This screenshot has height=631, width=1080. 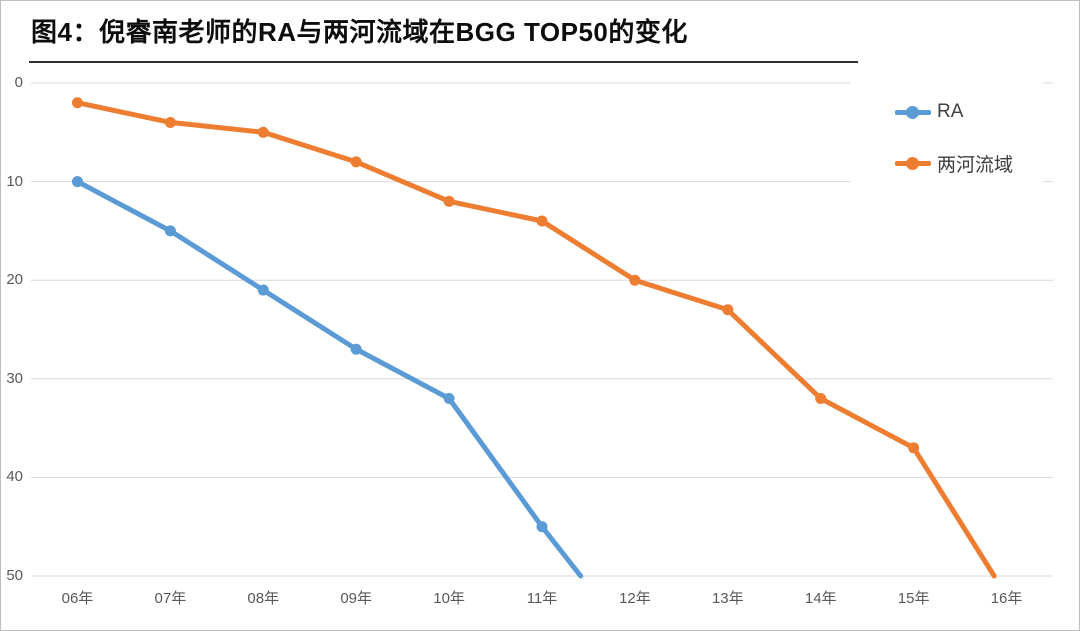 What do you see at coordinates (170, 122) in the screenshot?
I see `data-point-两河流域-07年` at bounding box center [170, 122].